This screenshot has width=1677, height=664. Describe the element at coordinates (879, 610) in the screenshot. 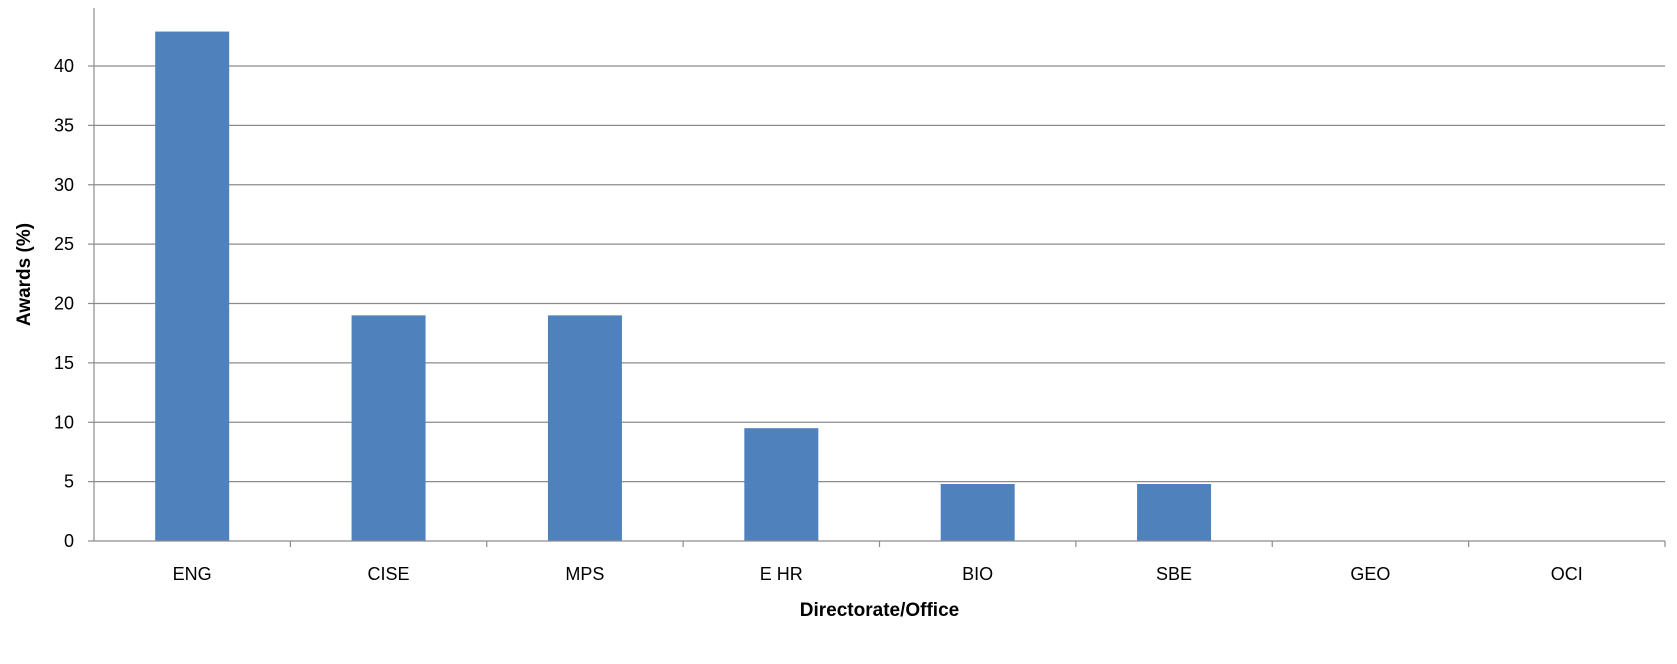

I see `x-axis-title: Directorate/Office` at that location.